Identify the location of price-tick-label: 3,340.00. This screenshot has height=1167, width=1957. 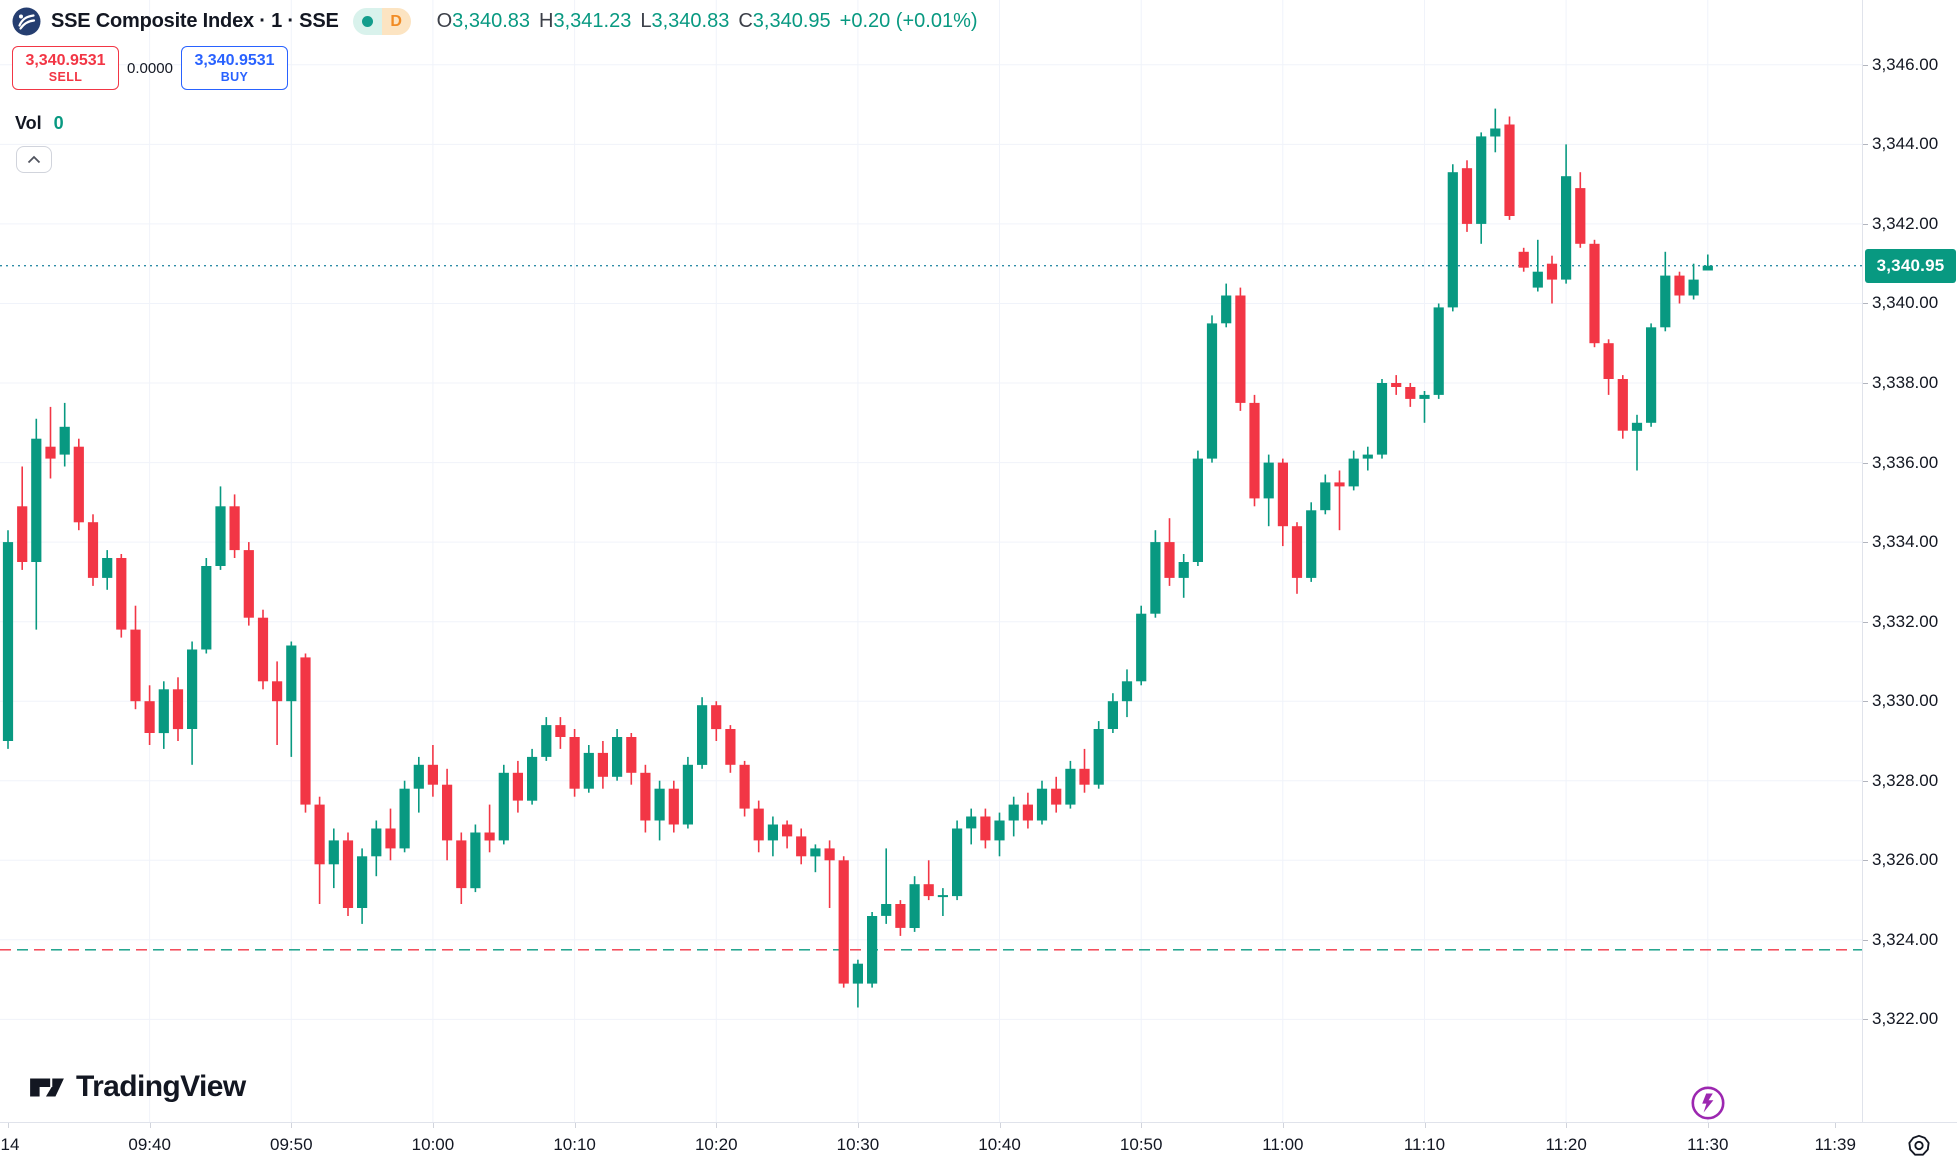
(1905, 303).